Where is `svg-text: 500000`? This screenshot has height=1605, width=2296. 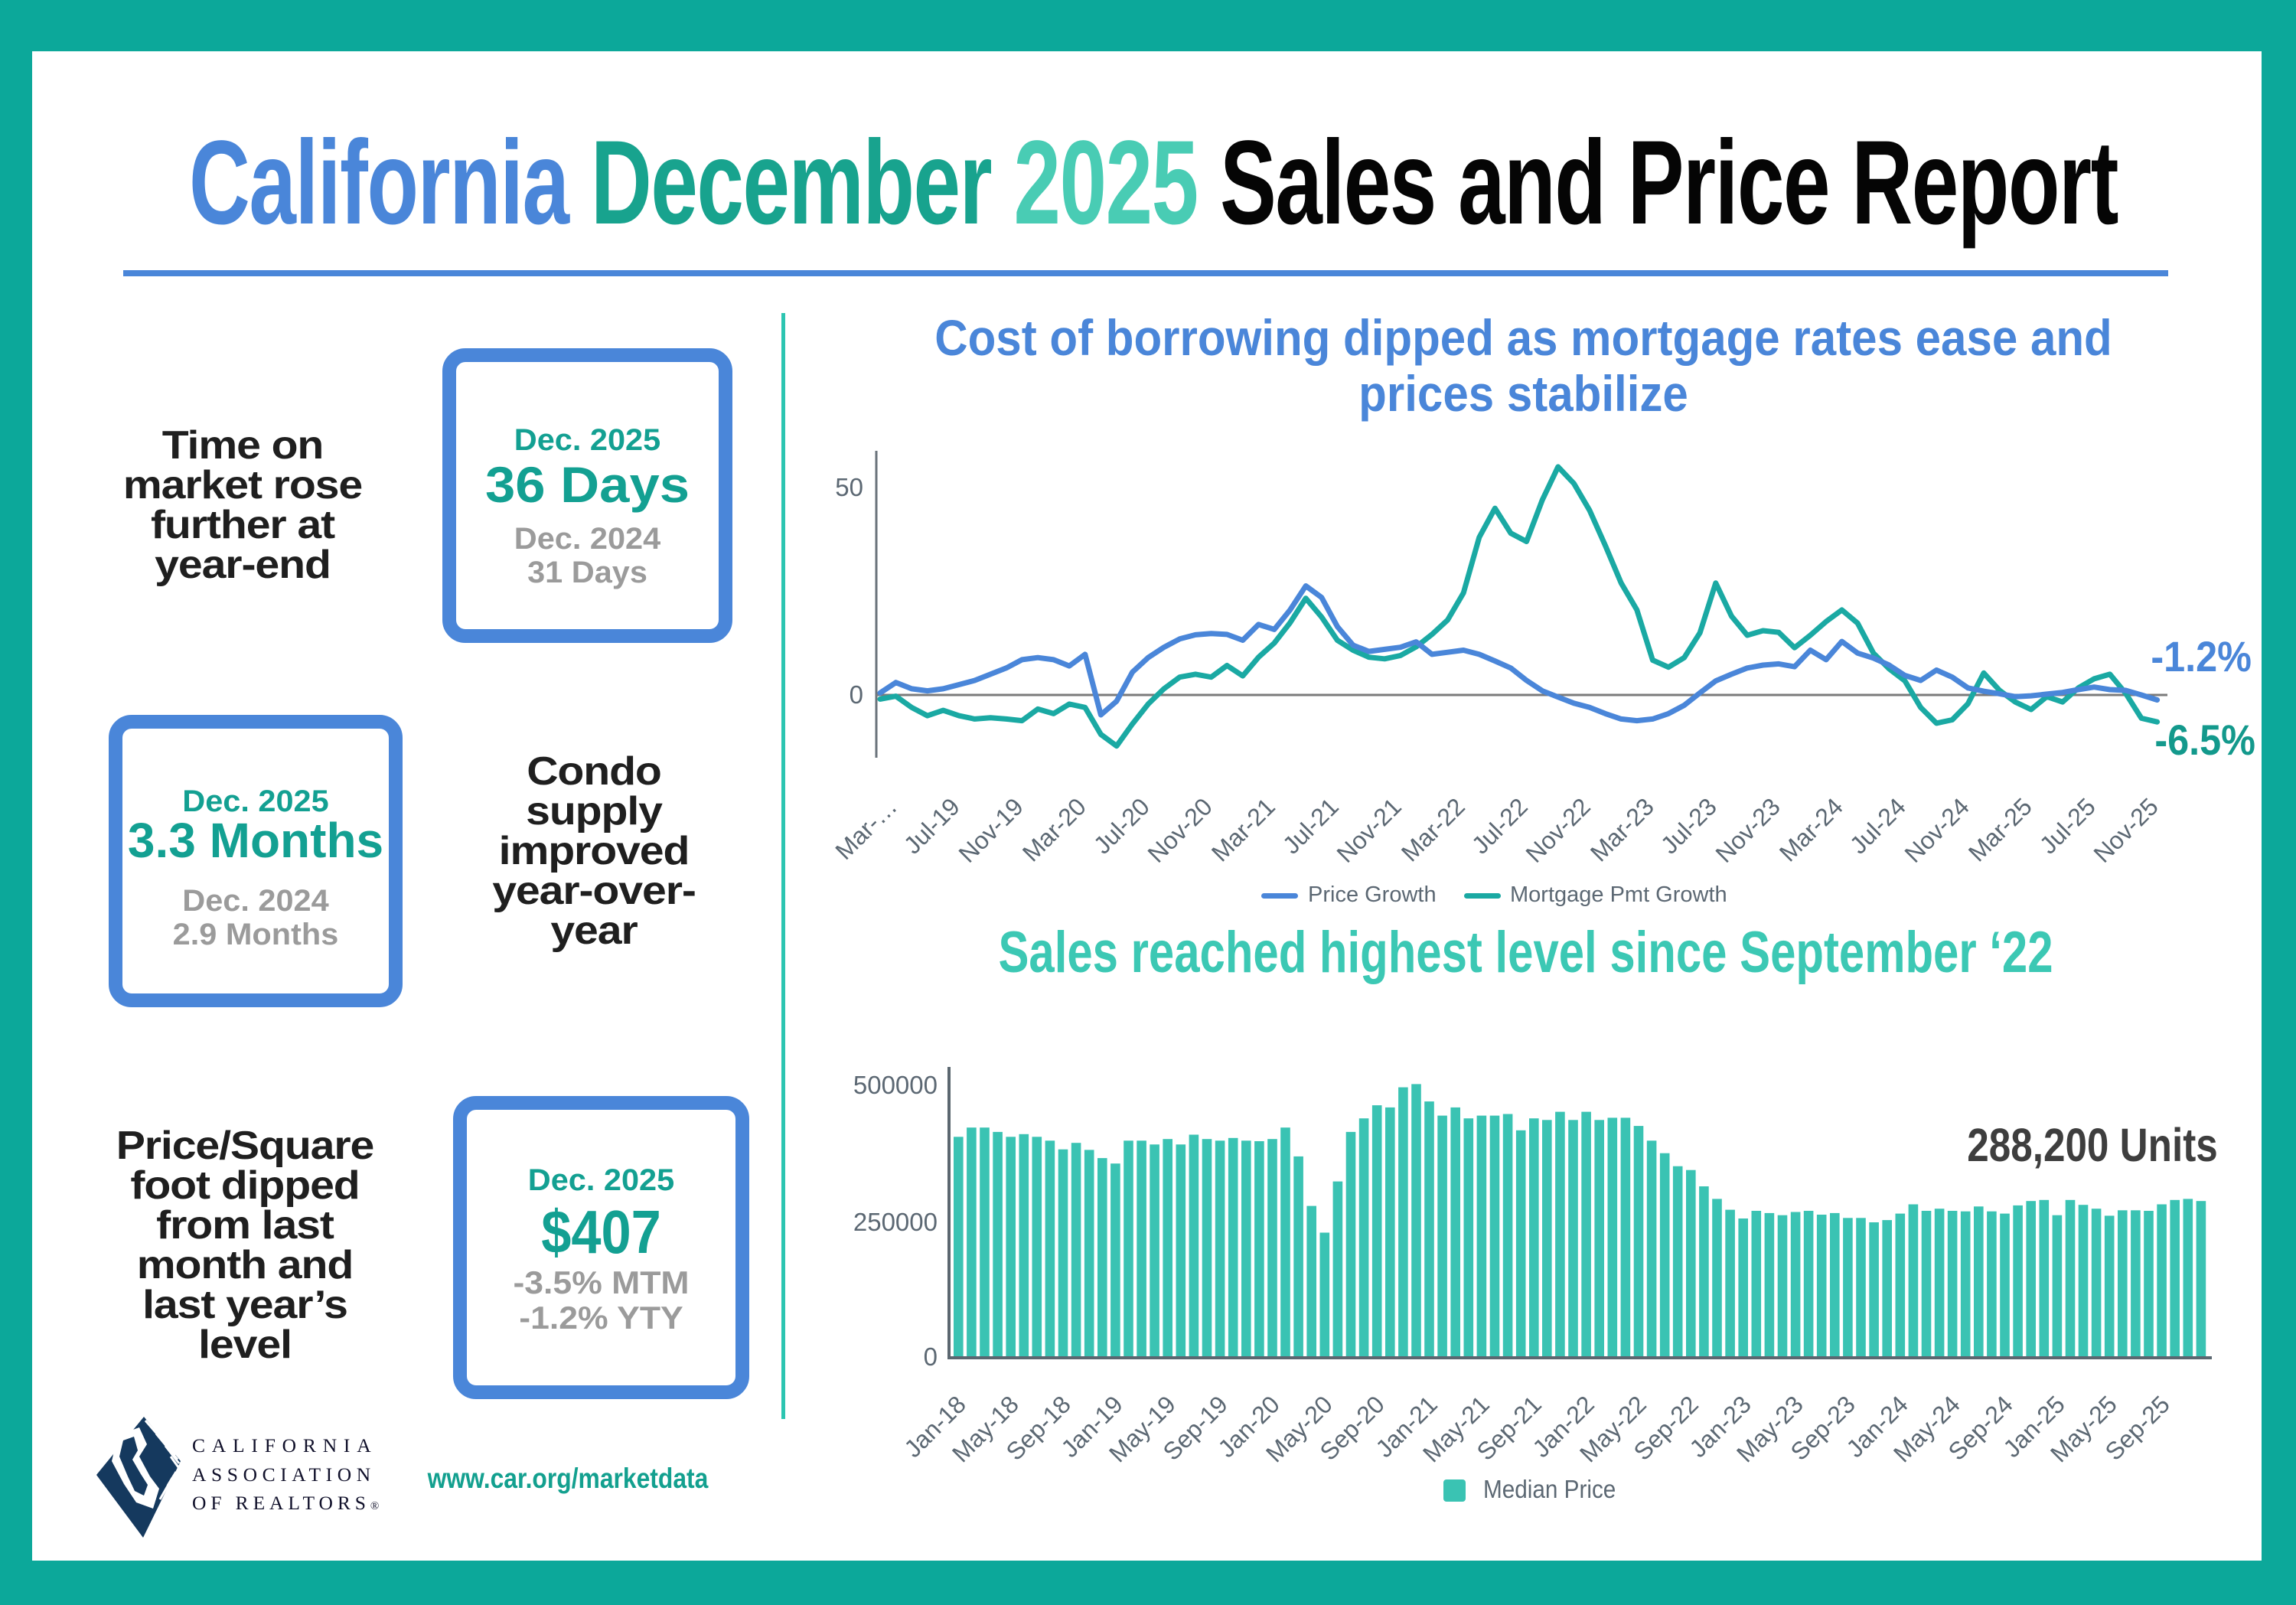
svg-text: 500000 is located at coordinates (895, 1085).